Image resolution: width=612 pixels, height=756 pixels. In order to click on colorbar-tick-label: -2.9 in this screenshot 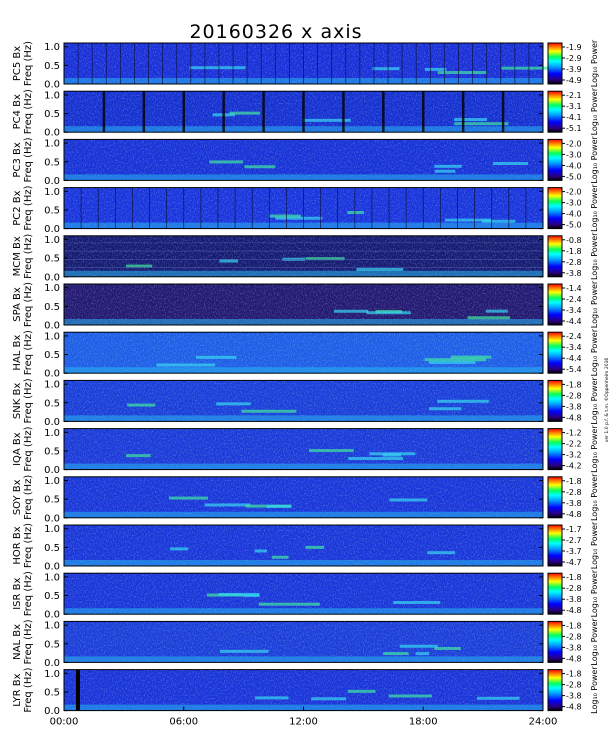, I will do `click(574, 58)`.